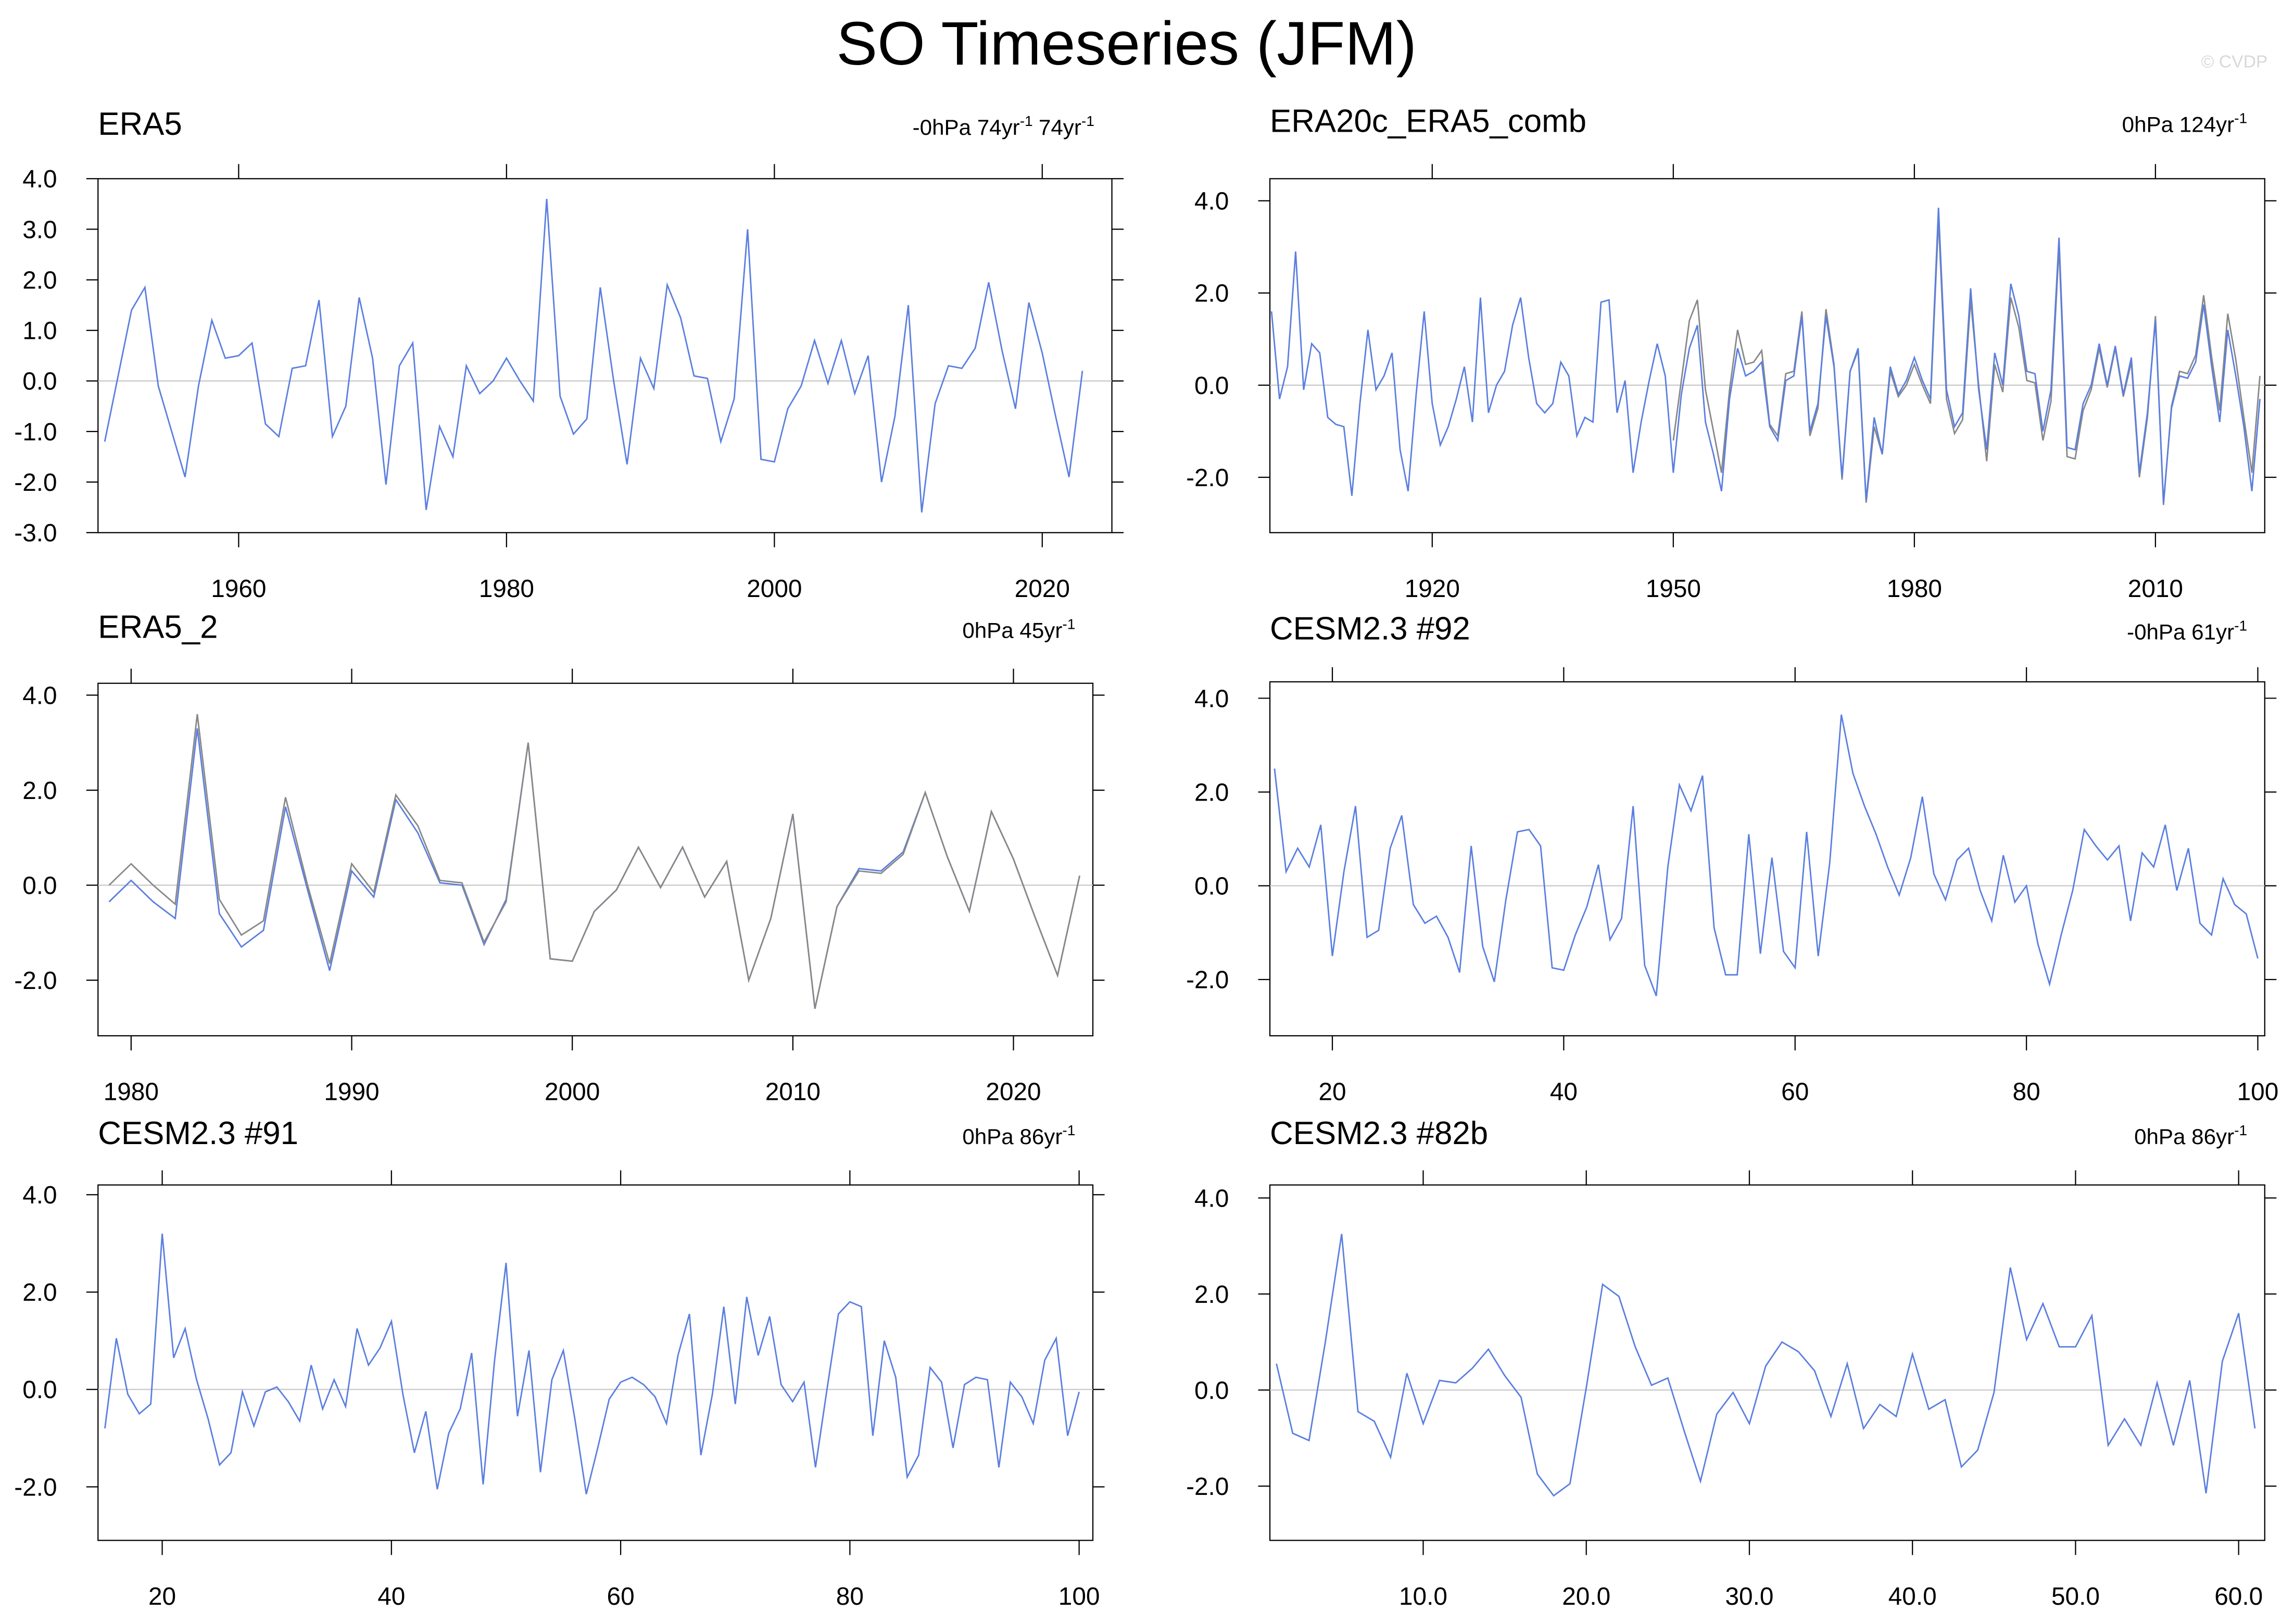 This screenshot has width=2294, height=1624. What do you see at coordinates (36, 432) in the screenshot?
I see `y-tick-label: -1.0` at bounding box center [36, 432].